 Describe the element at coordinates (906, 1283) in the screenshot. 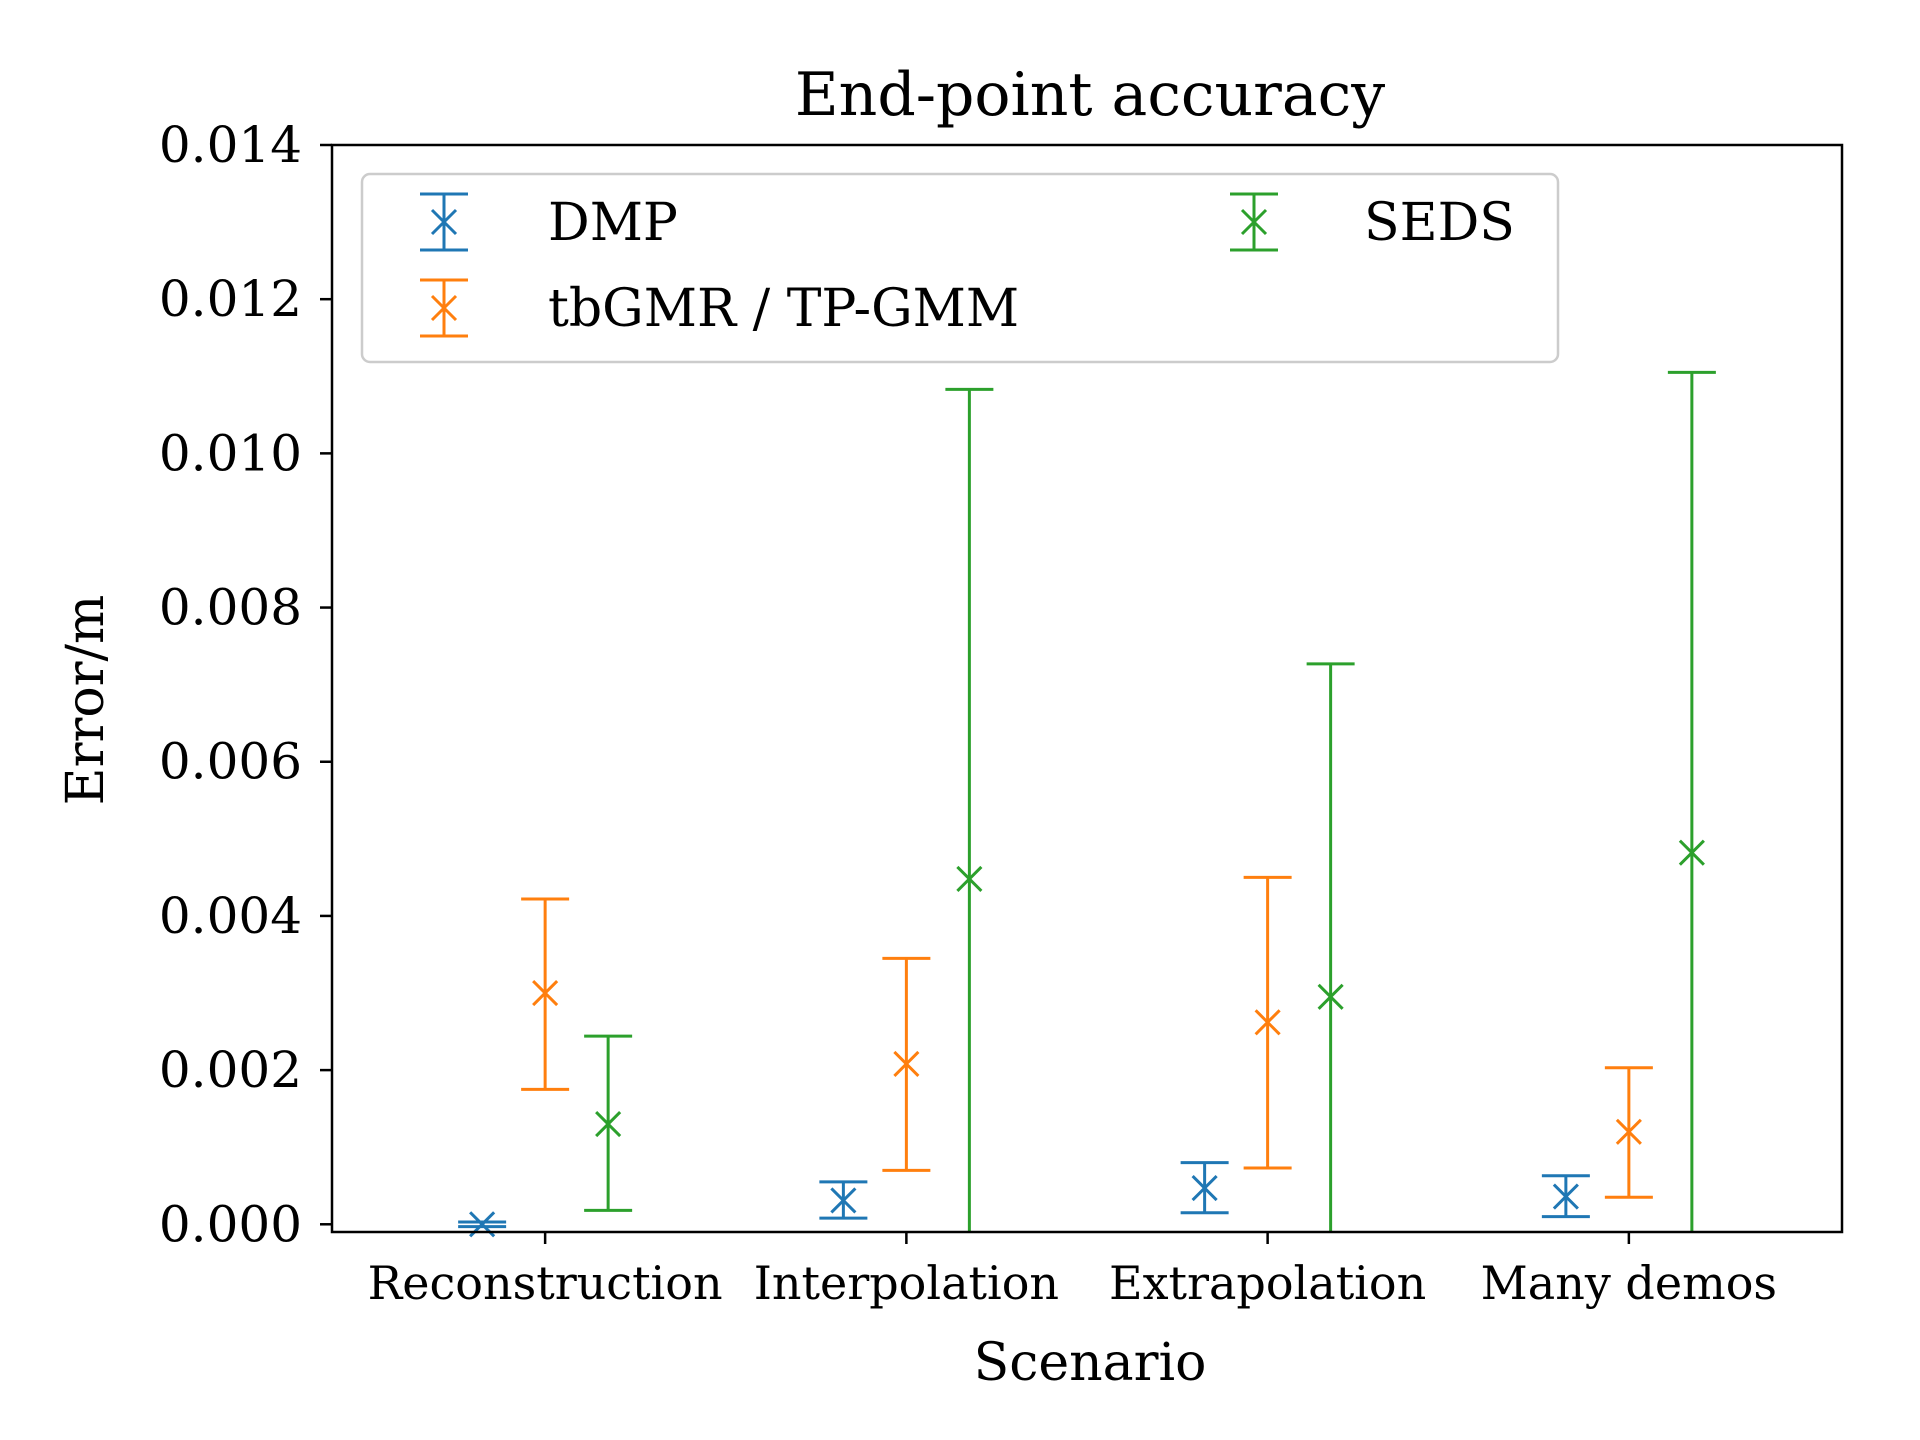

I see `x-tick-label: Interpolation` at that location.